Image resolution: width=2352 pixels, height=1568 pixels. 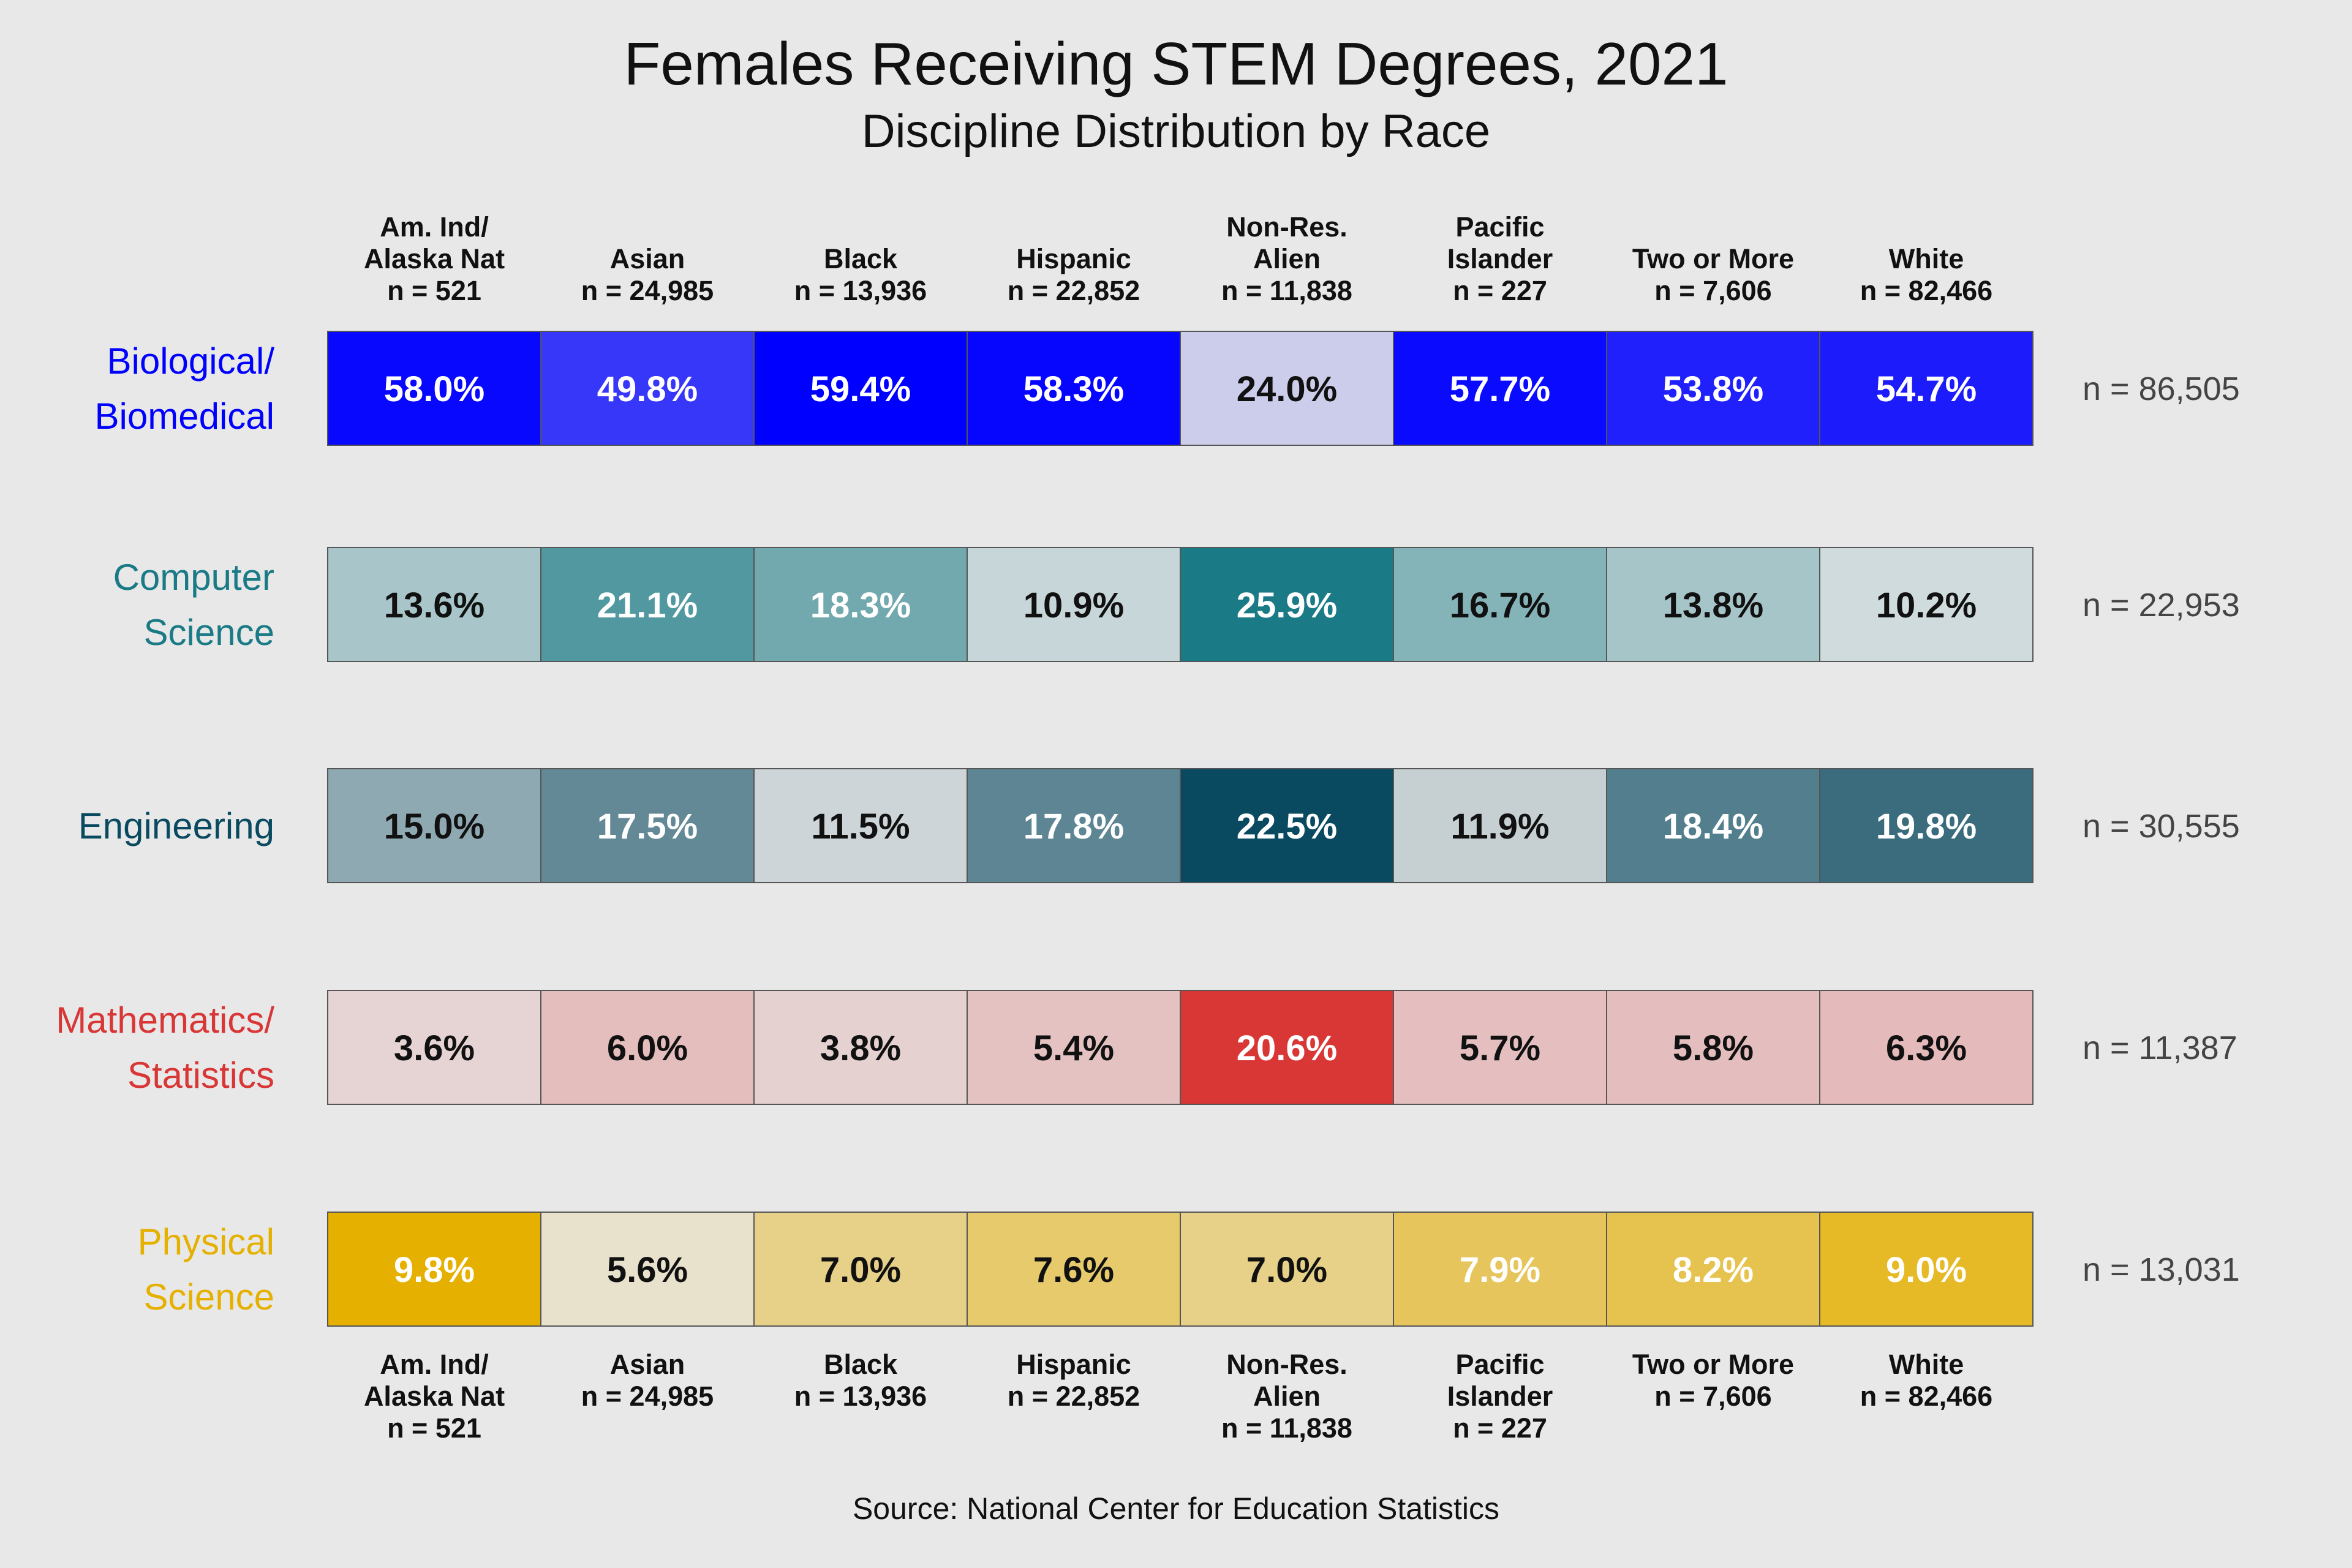 What do you see at coordinates (434, 290) in the screenshot?
I see `column-header-top-line: n = 521` at bounding box center [434, 290].